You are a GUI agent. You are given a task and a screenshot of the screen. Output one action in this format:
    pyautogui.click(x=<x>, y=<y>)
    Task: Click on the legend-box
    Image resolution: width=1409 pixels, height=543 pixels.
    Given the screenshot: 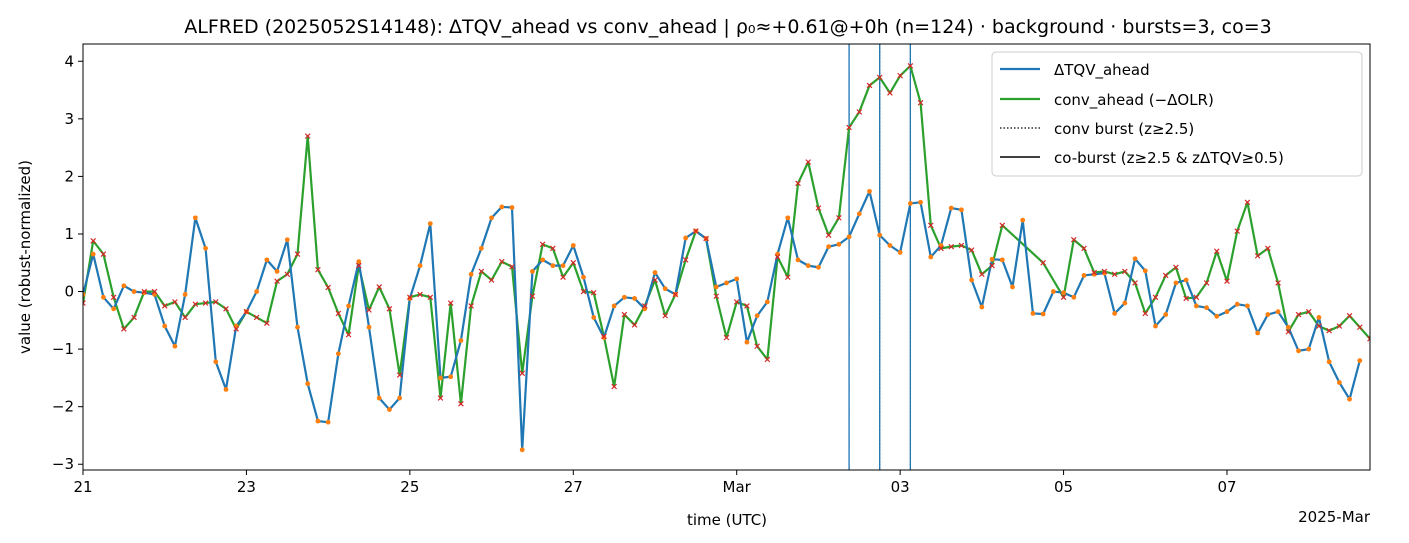 What is the action you would take?
    pyautogui.click(x=1177, y=114)
    